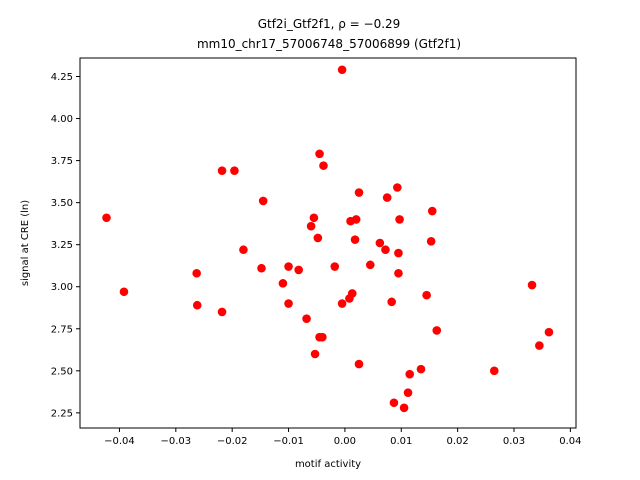 The width and height of the screenshot is (640, 480). I want to click on y-axis-ticks: 2.25 2.50 2.75 3.00 3.25 3.50 3.75 4.00 4.25, so click(65, 245).